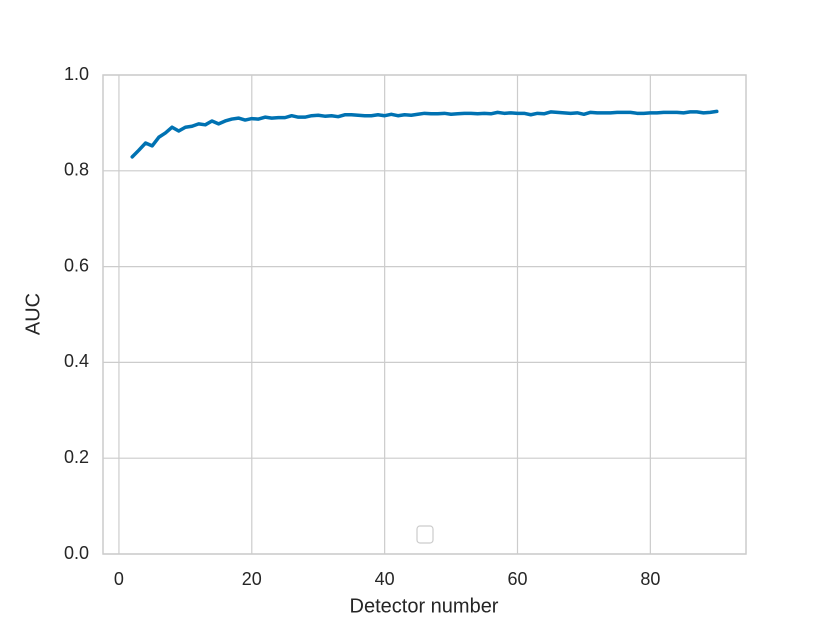  Describe the element at coordinates (517, 579) in the screenshot. I see `x-tick-label: 60` at that location.